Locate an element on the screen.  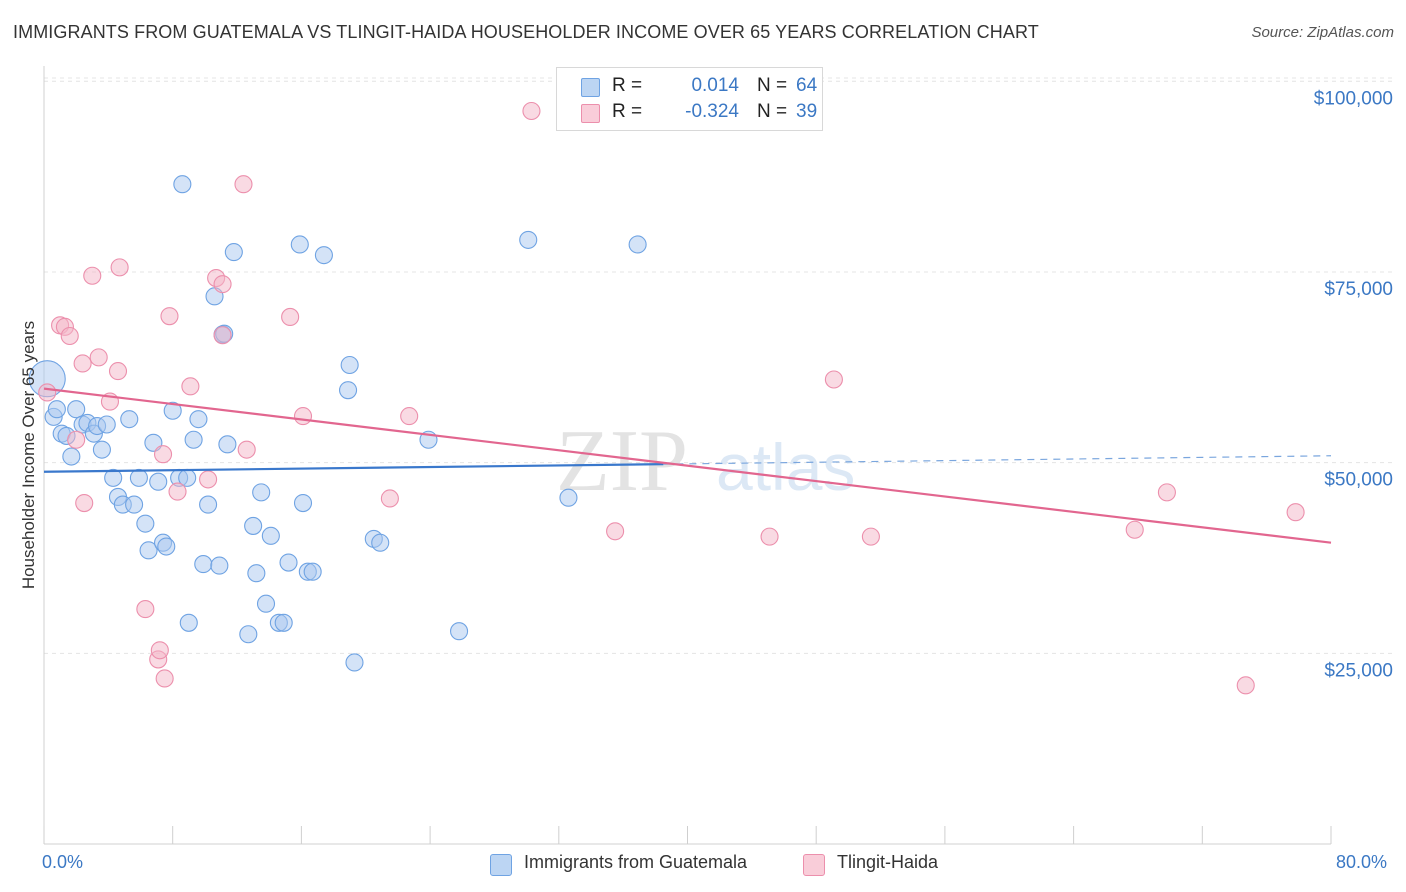
legend-swatch-tlingit is located at coordinates (814, 865).